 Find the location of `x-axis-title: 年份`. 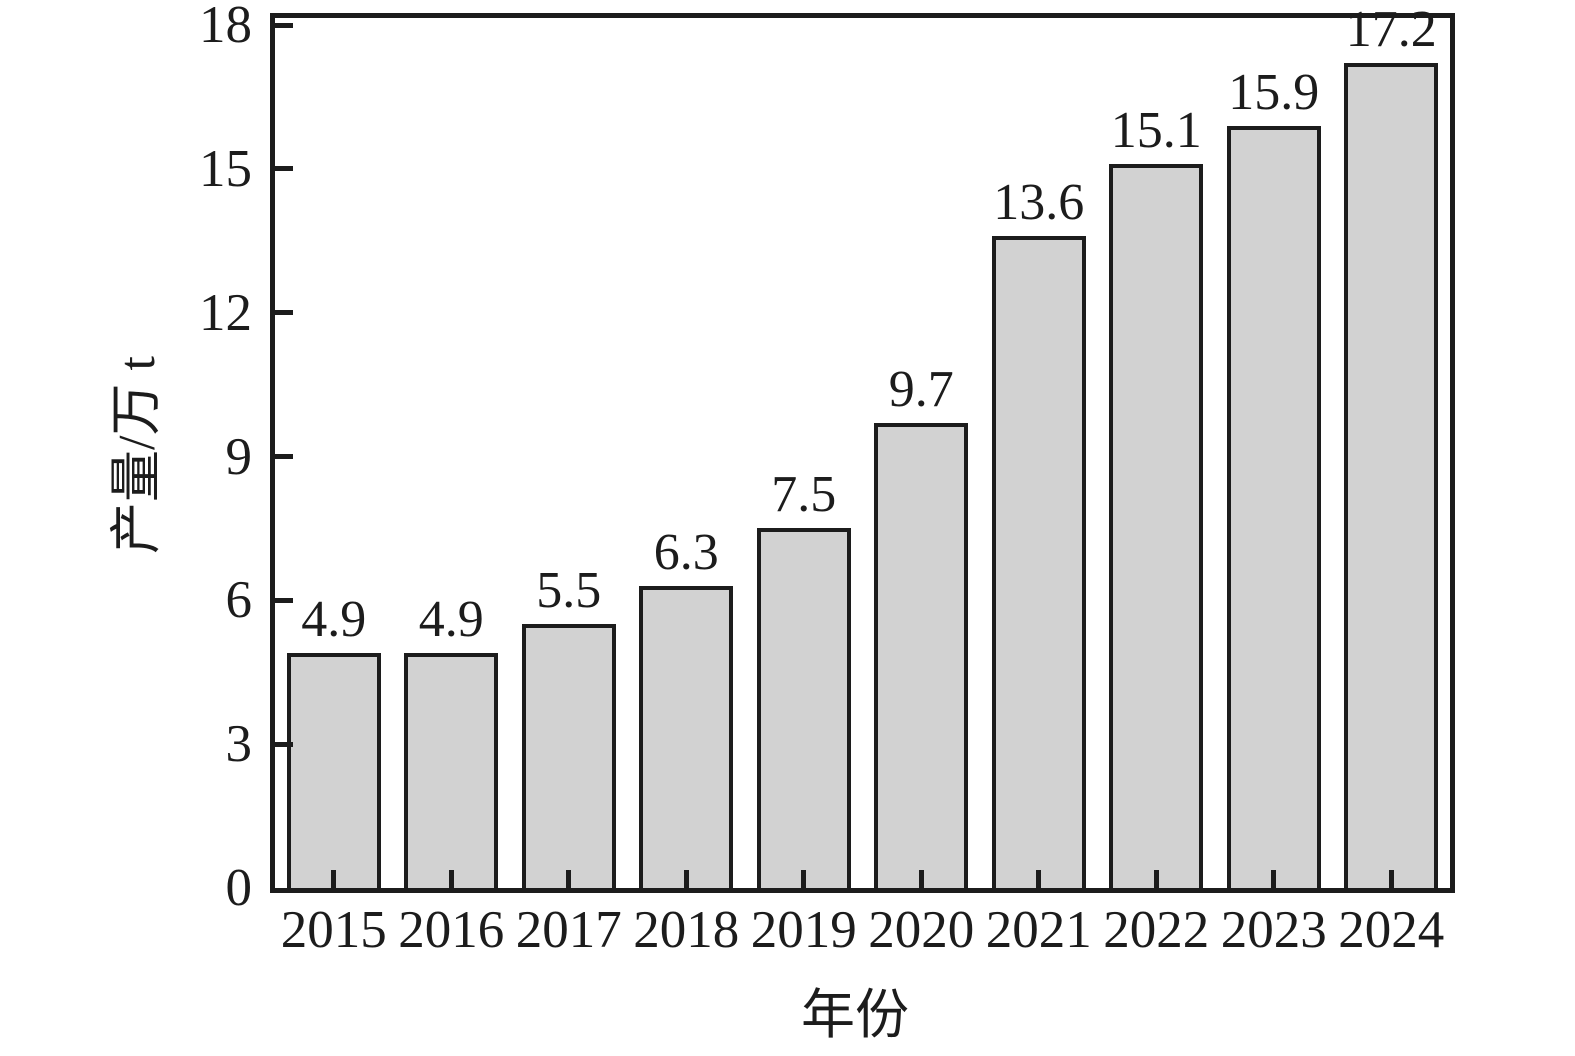

x-axis-title: 年份 is located at coordinates (855, 1015).